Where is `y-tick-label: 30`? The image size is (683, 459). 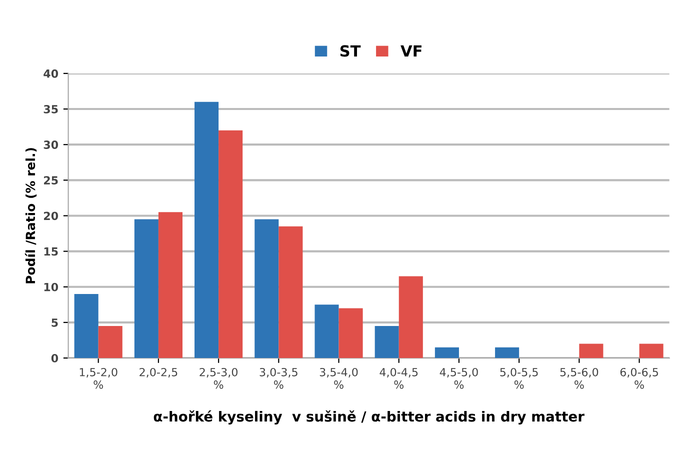
y-tick-label: 30 is located at coordinates (51, 144).